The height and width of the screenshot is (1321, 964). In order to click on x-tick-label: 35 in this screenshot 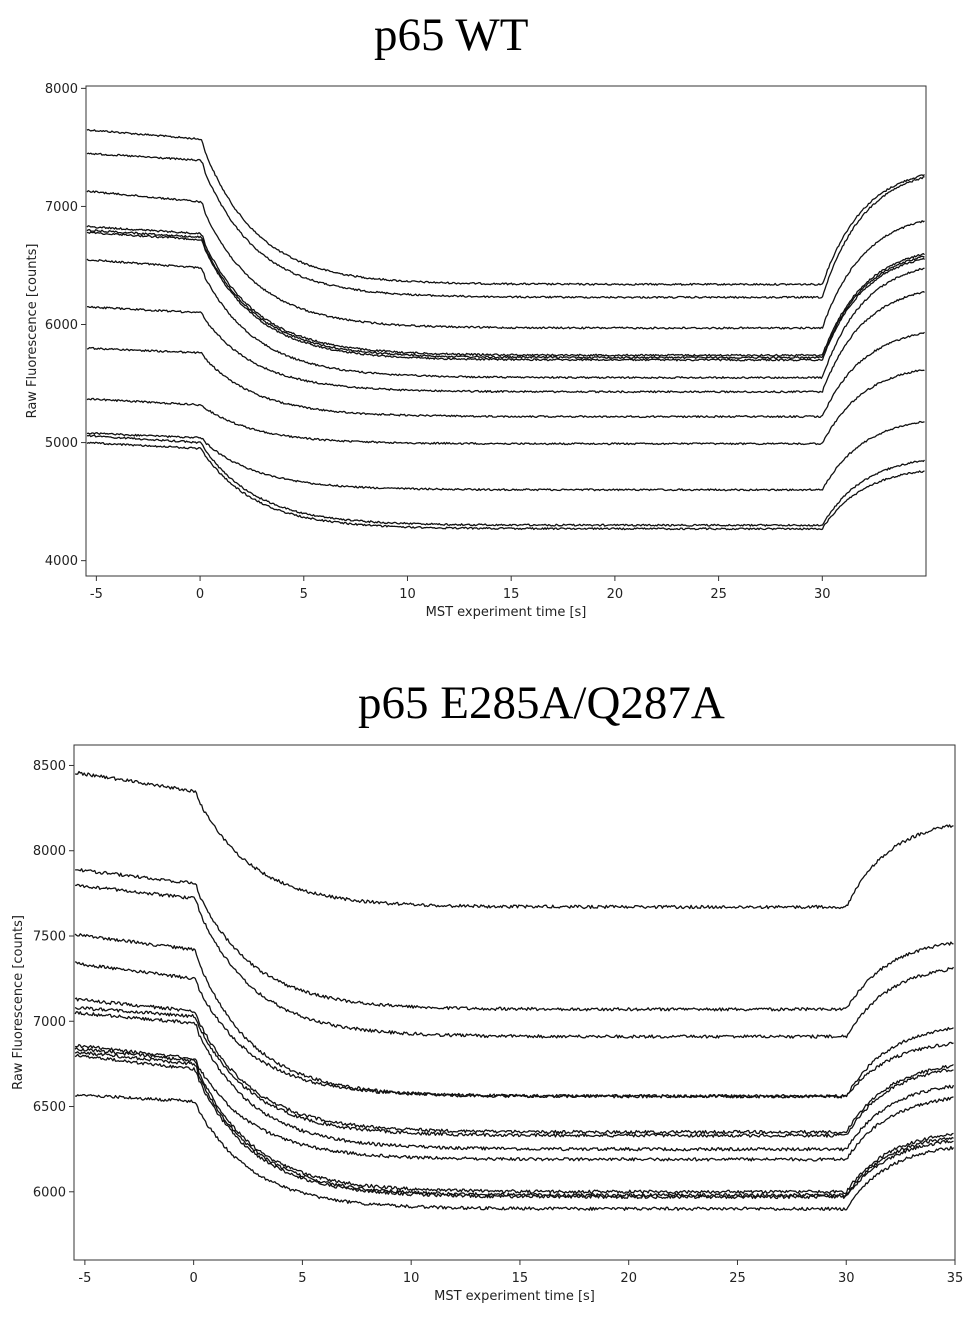, I will do `click(955, 1278)`.